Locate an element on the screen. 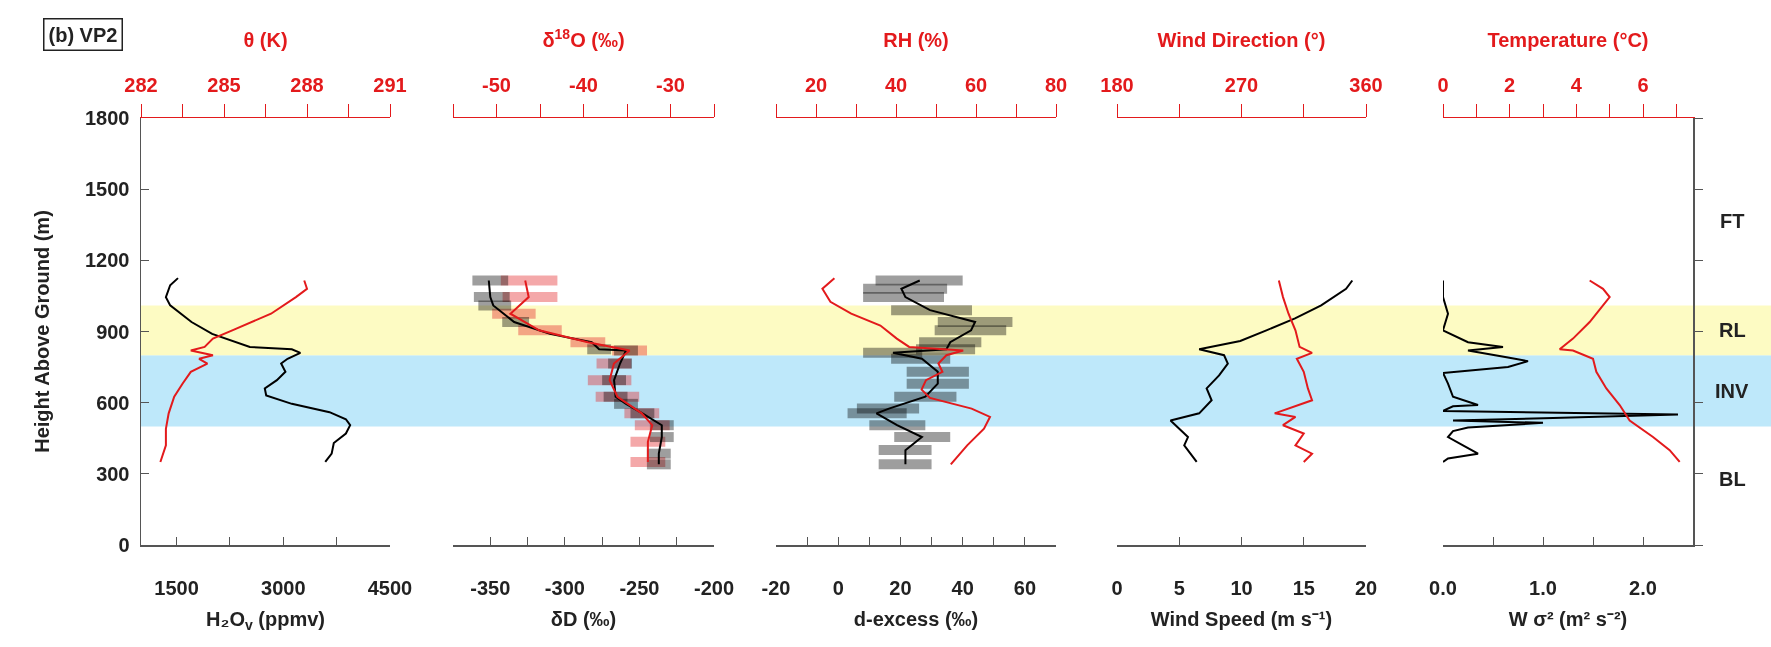  x2-tick-label: 180 is located at coordinates (1117, 84).